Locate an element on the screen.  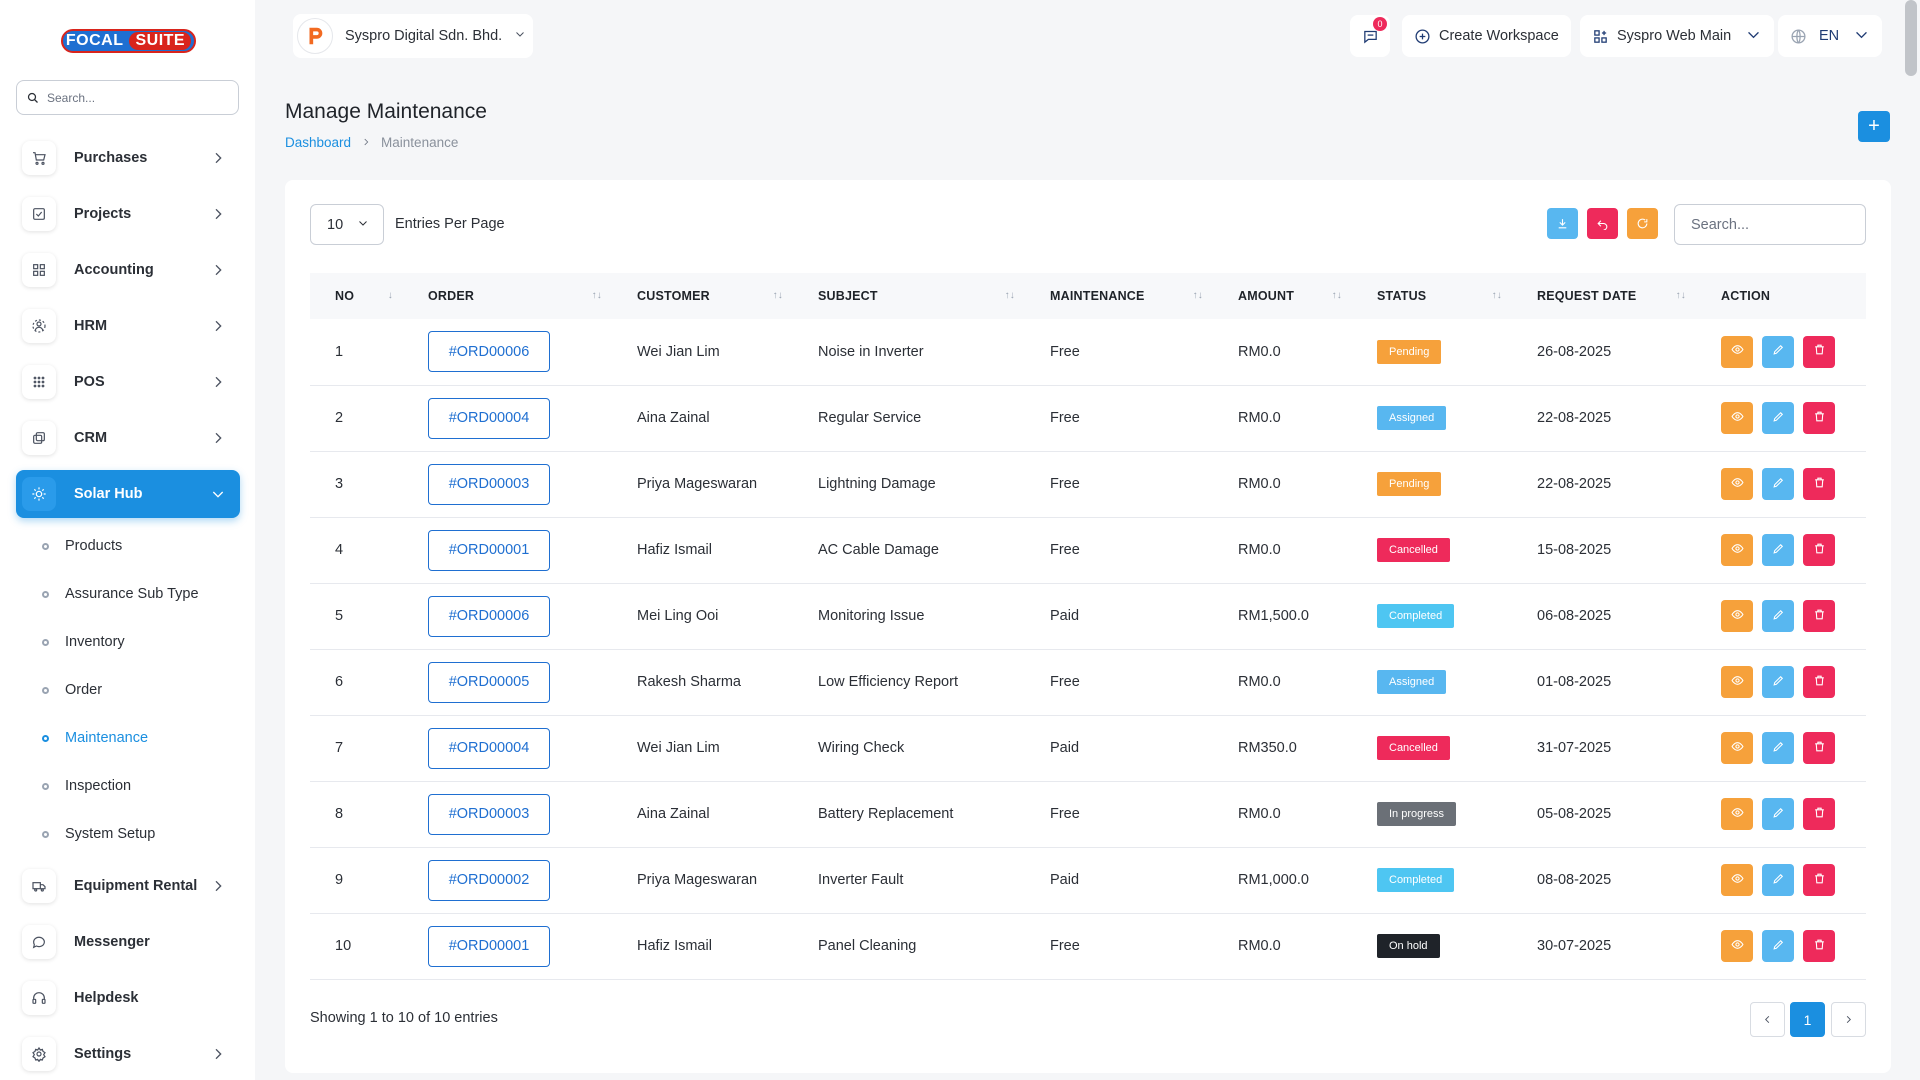
add-maintenance-button: + is located at coordinates (1874, 126).